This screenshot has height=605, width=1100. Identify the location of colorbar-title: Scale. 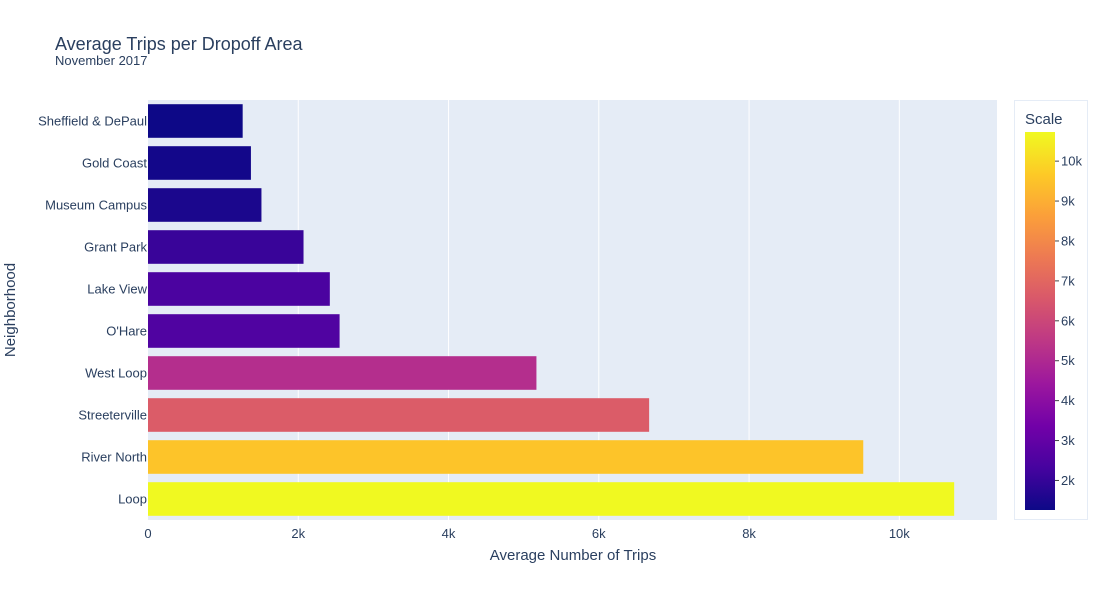
(1044, 119).